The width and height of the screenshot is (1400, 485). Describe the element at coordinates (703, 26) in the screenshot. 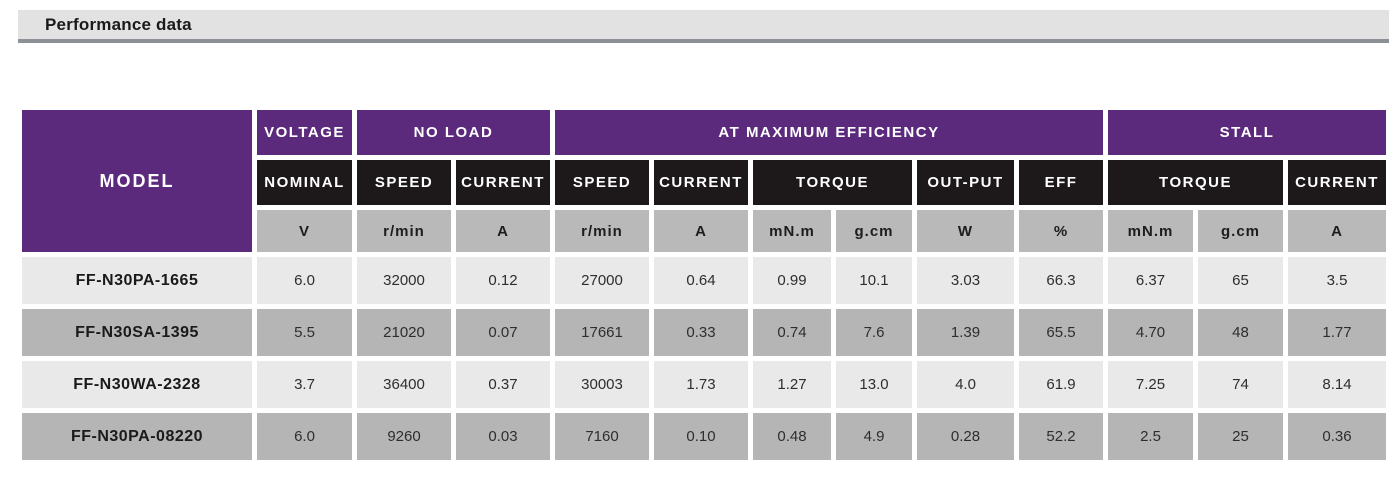

I see `section-title-bar: Performance data` at that location.